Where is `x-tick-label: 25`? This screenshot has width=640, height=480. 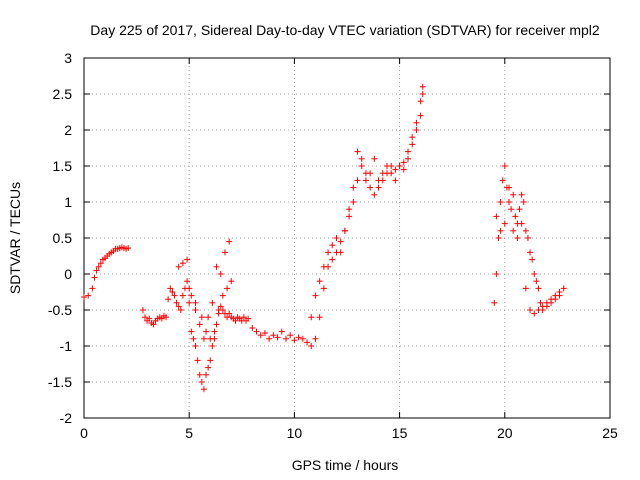 x-tick-label: 25 is located at coordinates (610, 433).